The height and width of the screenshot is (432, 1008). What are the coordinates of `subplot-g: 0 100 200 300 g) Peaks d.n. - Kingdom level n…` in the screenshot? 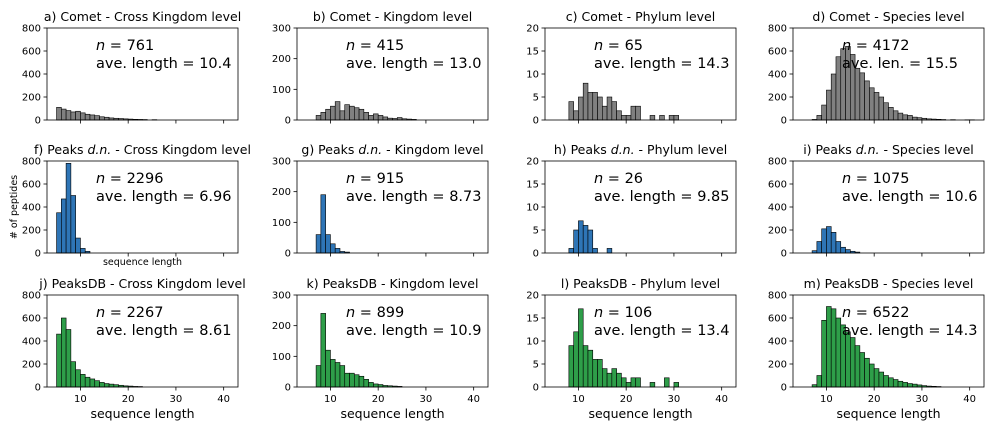 It's located at (380, 201).